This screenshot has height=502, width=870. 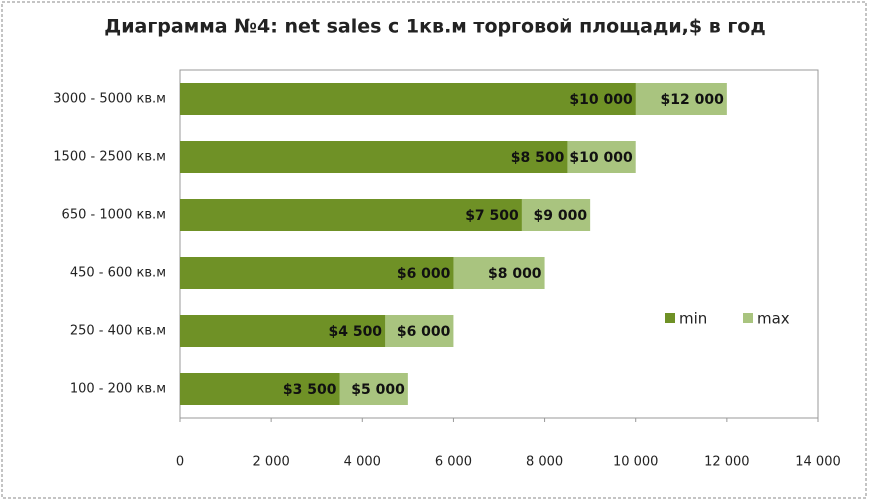 I want to click on value-label: $7 500, so click(x=492, y=216).